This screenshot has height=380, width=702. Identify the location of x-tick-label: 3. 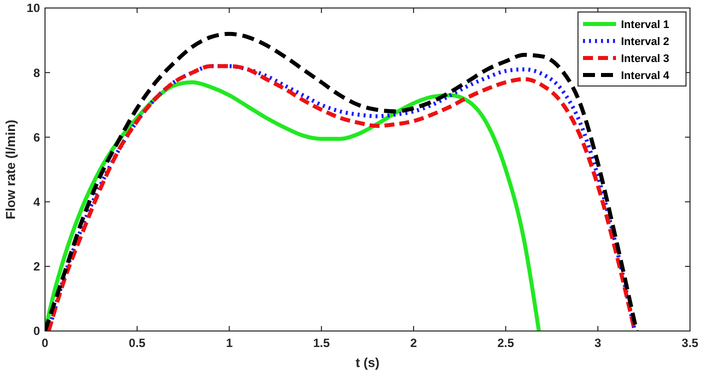
(598, 343).